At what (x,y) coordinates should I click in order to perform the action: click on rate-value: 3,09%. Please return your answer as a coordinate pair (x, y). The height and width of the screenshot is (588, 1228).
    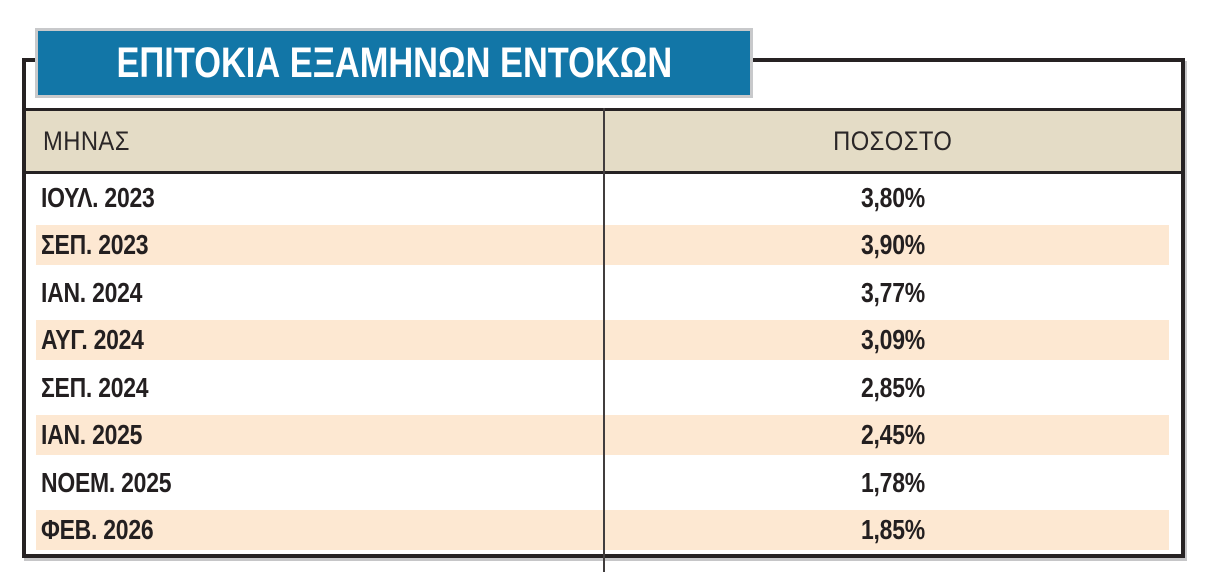
    Looking at the image, I should click on (892, 340).